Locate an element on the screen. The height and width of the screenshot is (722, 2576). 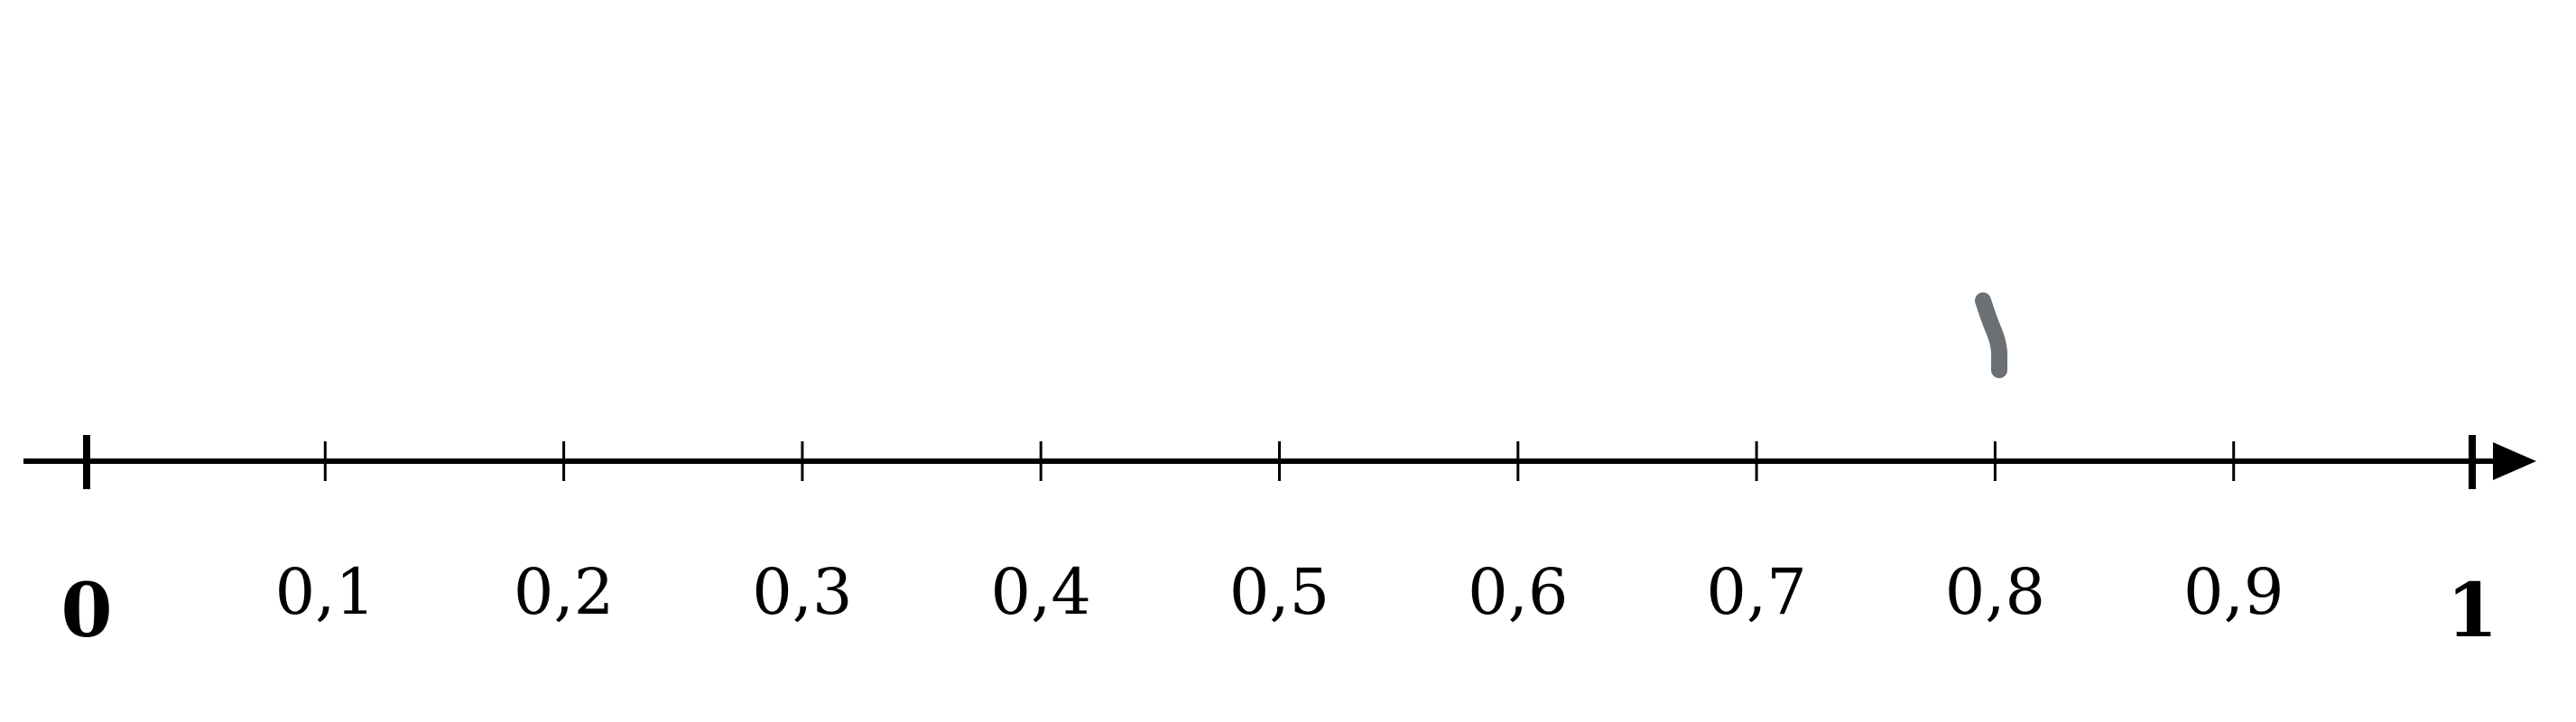
tick-label: 0,4 is located at coordinates (1041, 592).